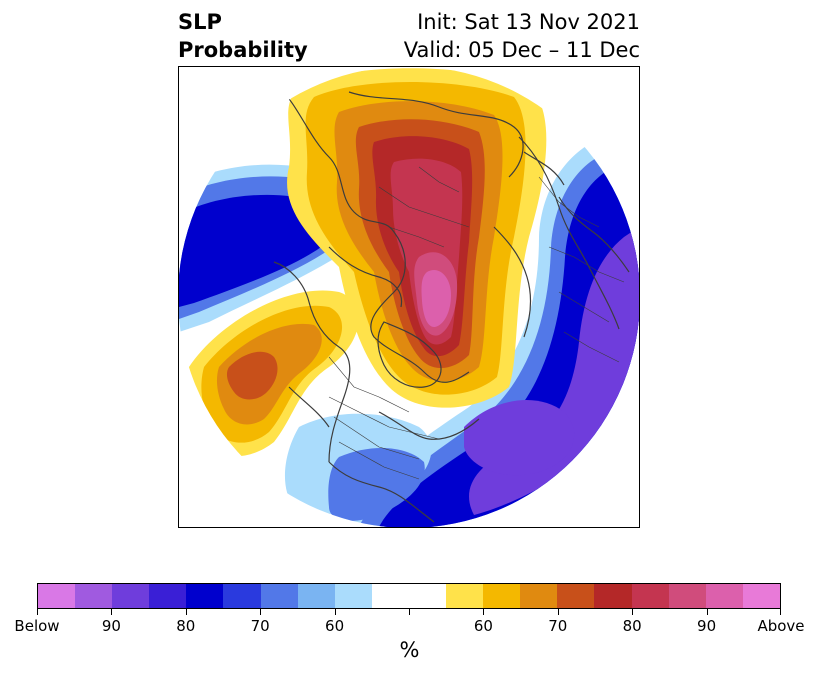 The height and width of the screenshot is (676, 819). Describe the element at coordinates (272, 373) in the screenshot. I see `high-anomaly-pacific` at that location.